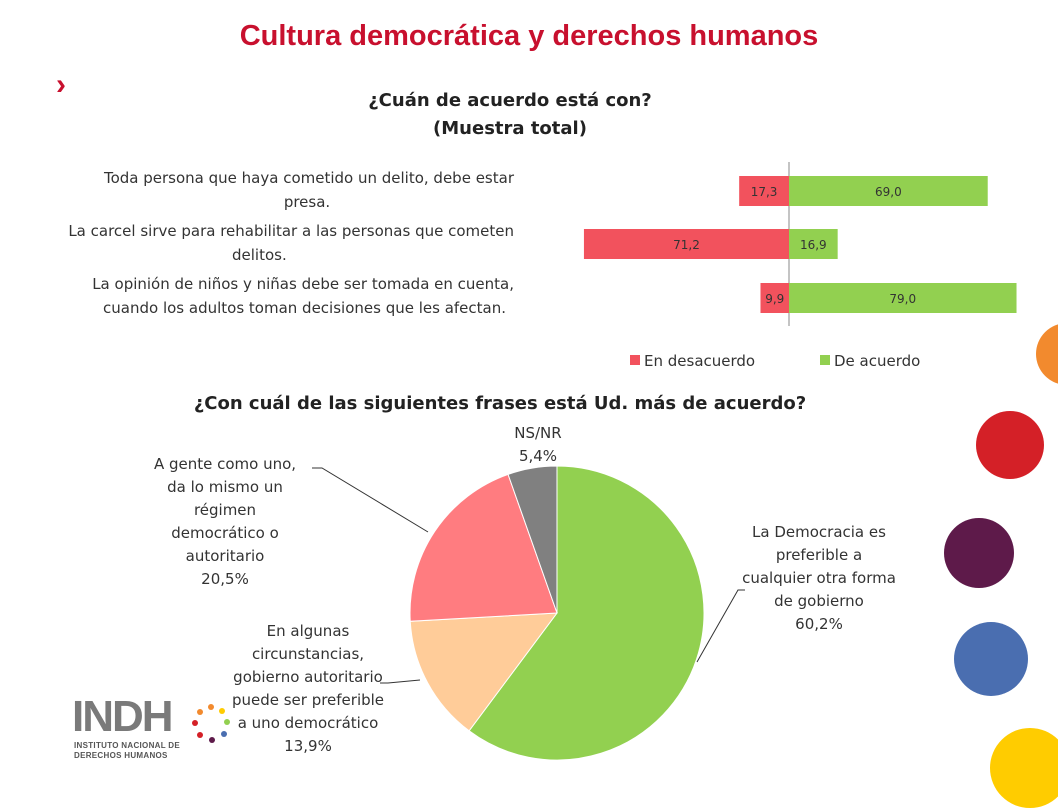 This screenshot has width=1058, height=808. Describe the element at coordinates (225, 487) in the screenshot. I see `pie-label-da-lo-mismo-line: da lo mismo un` at that location.